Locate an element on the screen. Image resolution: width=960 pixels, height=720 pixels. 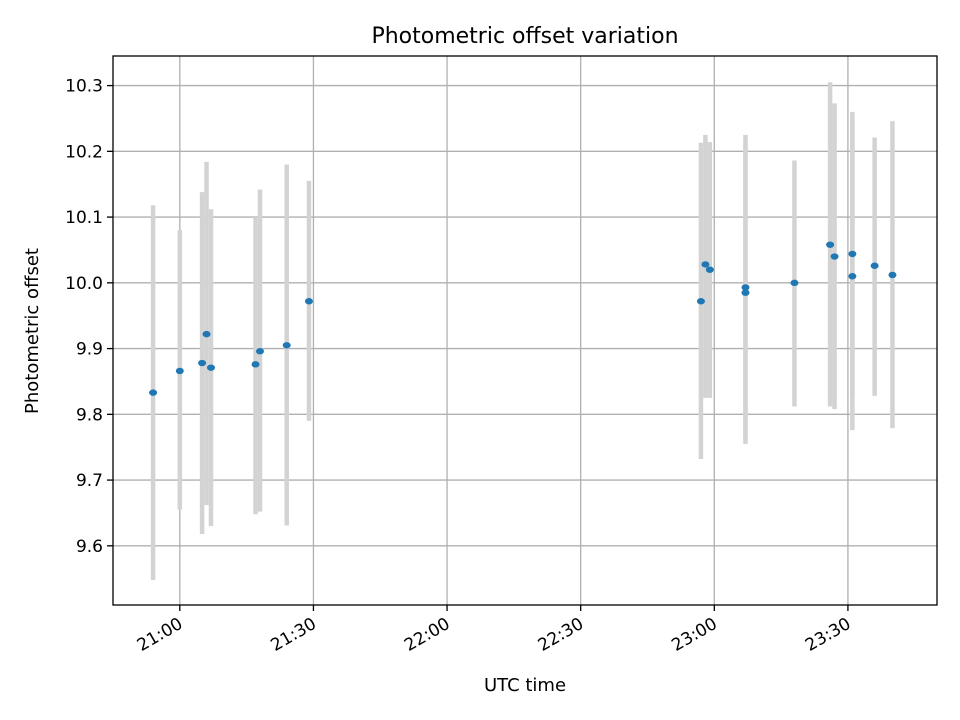
x-tick-label: 22:00 is located at coordinates (427, 635).